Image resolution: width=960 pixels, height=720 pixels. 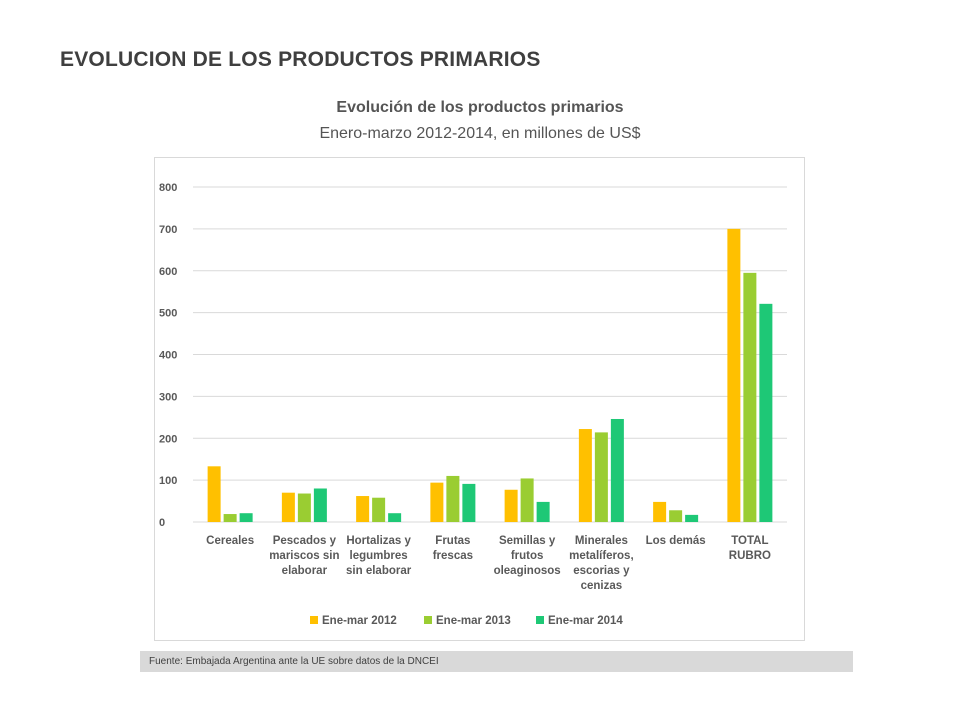 I want to click on x-category-label: frutos, so click(x=527, y=556).